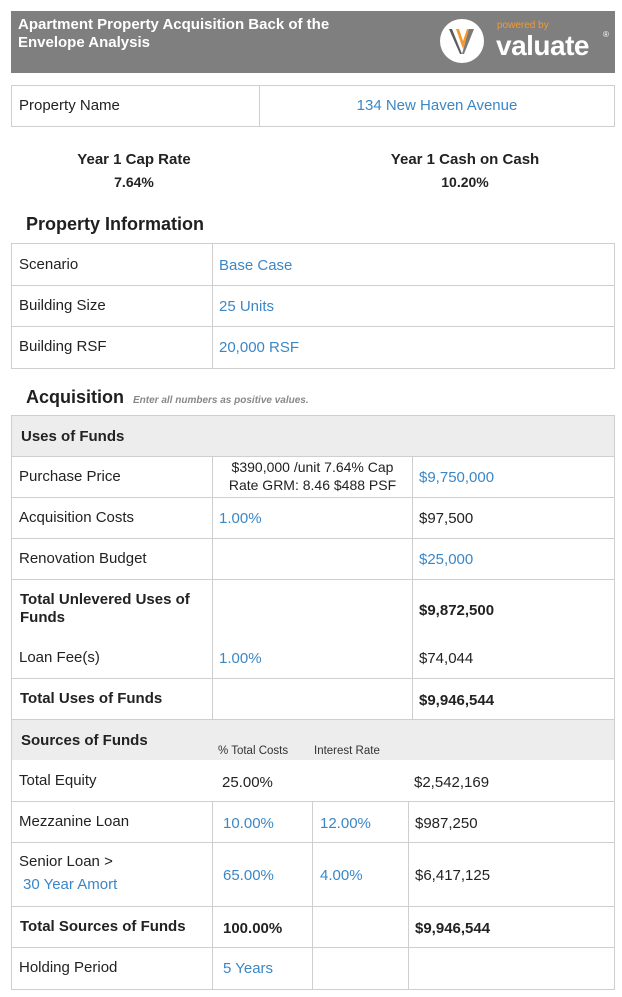  What do you see at coordinates (457, 477) in the screenshot?
I see `purchase-price-input: $9,750,000` at bounding box center [457, 477].